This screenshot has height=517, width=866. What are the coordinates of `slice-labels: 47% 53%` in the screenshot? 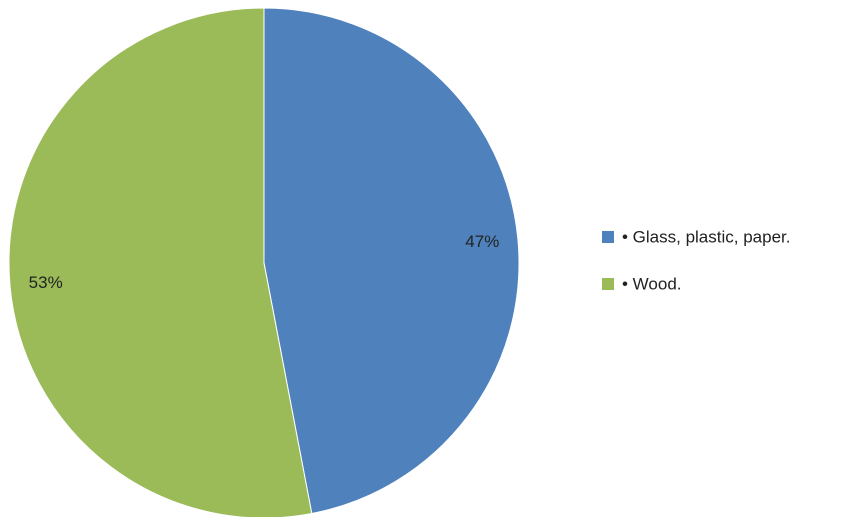 It's located at (264, 262).